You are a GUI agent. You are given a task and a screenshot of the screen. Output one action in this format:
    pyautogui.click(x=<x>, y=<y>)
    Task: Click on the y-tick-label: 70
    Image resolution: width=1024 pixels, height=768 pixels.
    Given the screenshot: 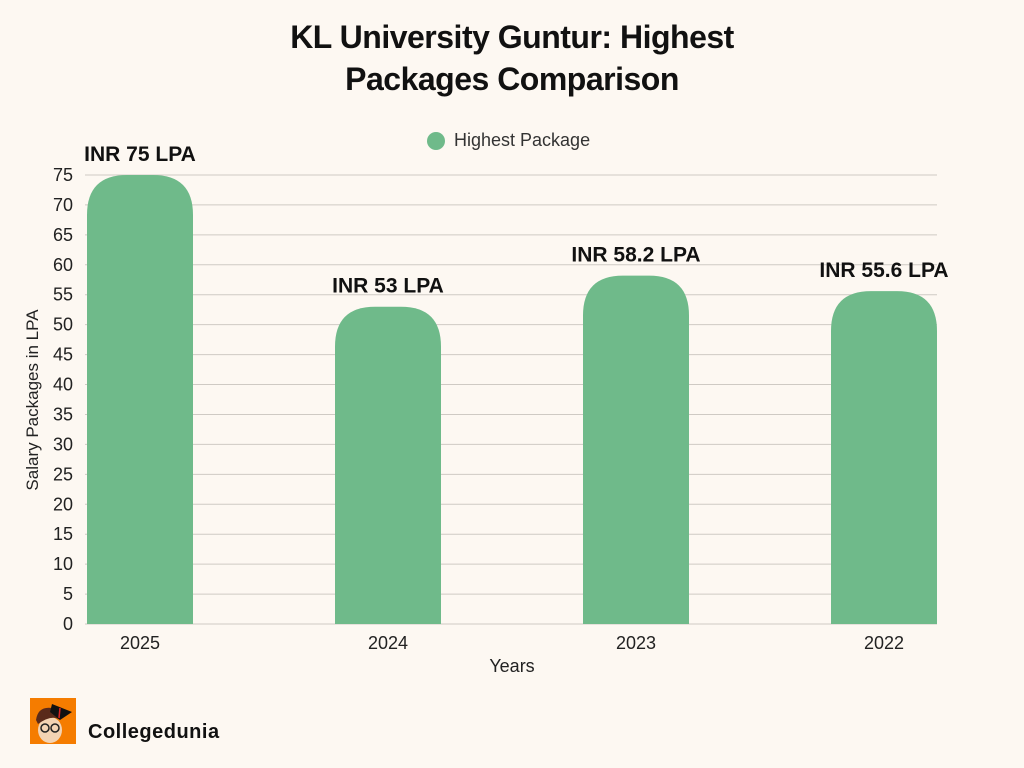 What is the action you would take?
    pyautogui.click(x=63, y=205)
    